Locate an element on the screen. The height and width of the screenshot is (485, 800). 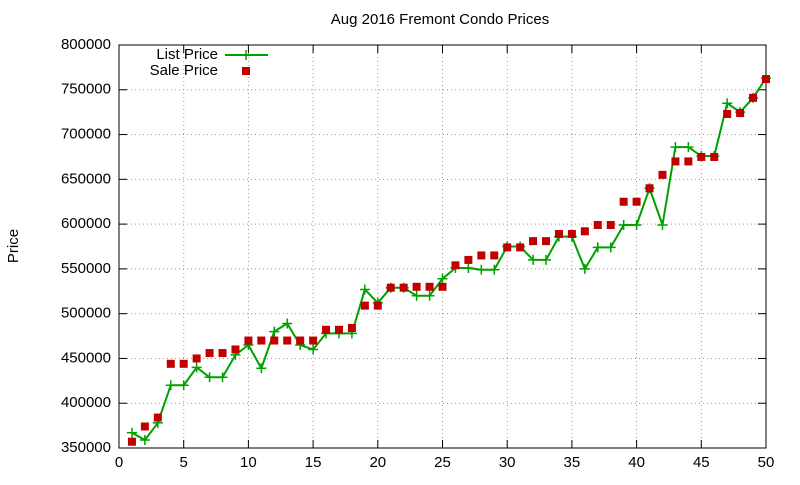
x-tick-label: 35 is located at coordinates (572, 462).